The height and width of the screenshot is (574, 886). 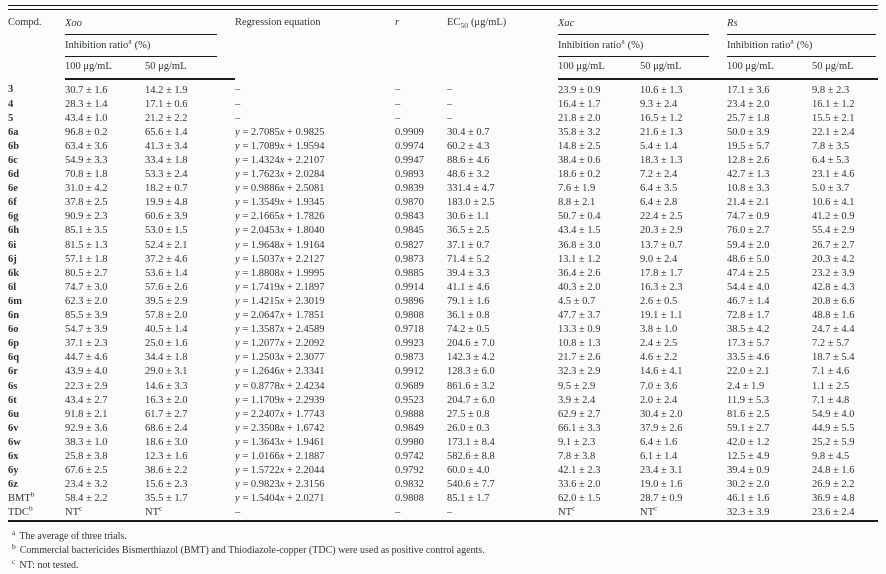 What do you see at coordinates (833, 104) in the screenshot?
I see `cell-rs50: 16.1 ± 1.2` at bounding box center [833, 104].